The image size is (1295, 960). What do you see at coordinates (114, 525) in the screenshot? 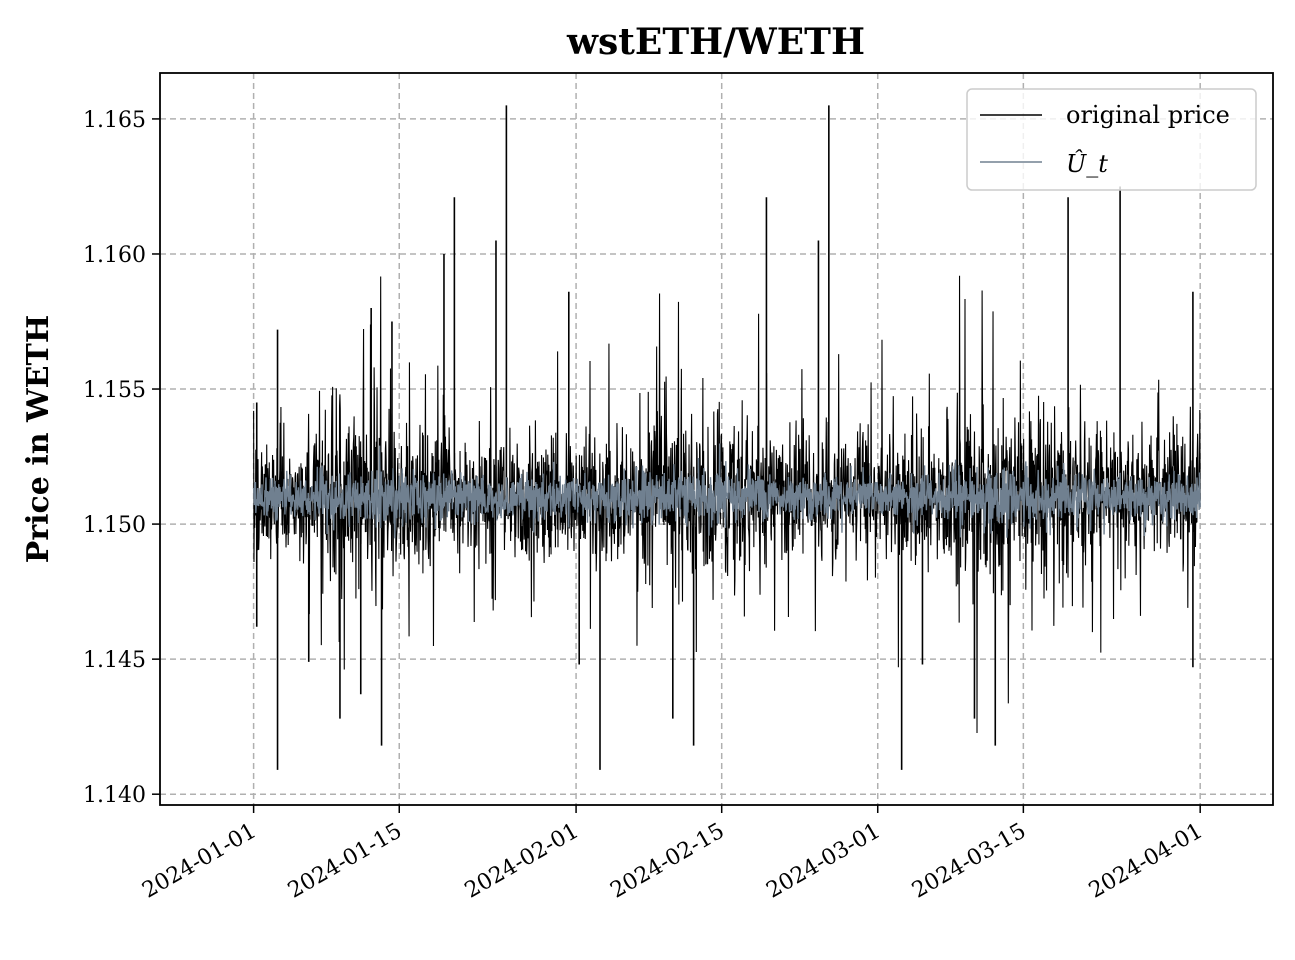
I see `y-tick-label: 1.150` at bounding box center [114, 525].